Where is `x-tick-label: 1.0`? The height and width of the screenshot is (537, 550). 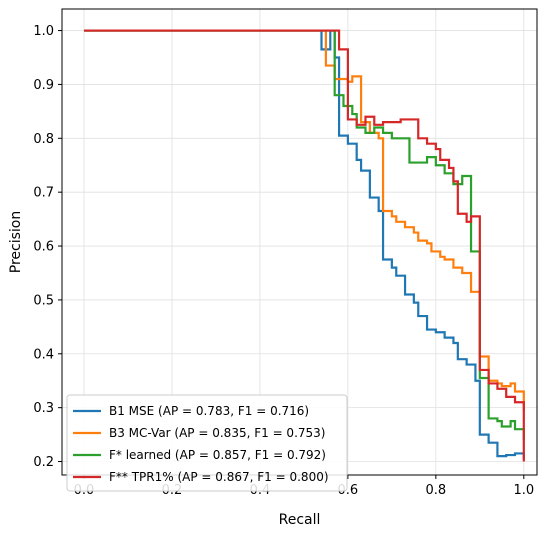 x-tick-label: 1.0 is located at coordinates (523, 490).